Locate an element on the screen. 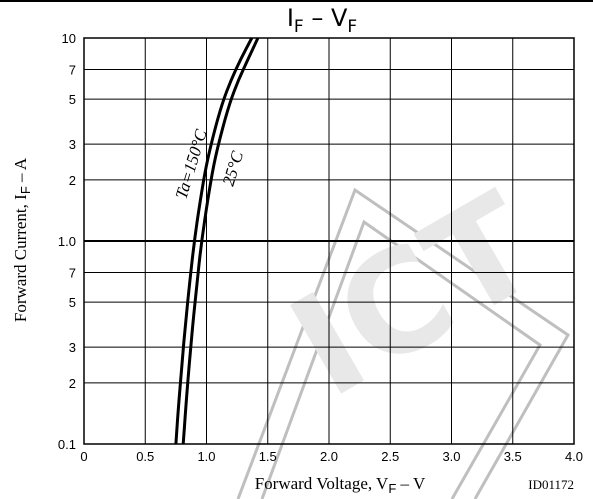 The image size is (593, 499). curves is located at coordinates (217, 241).